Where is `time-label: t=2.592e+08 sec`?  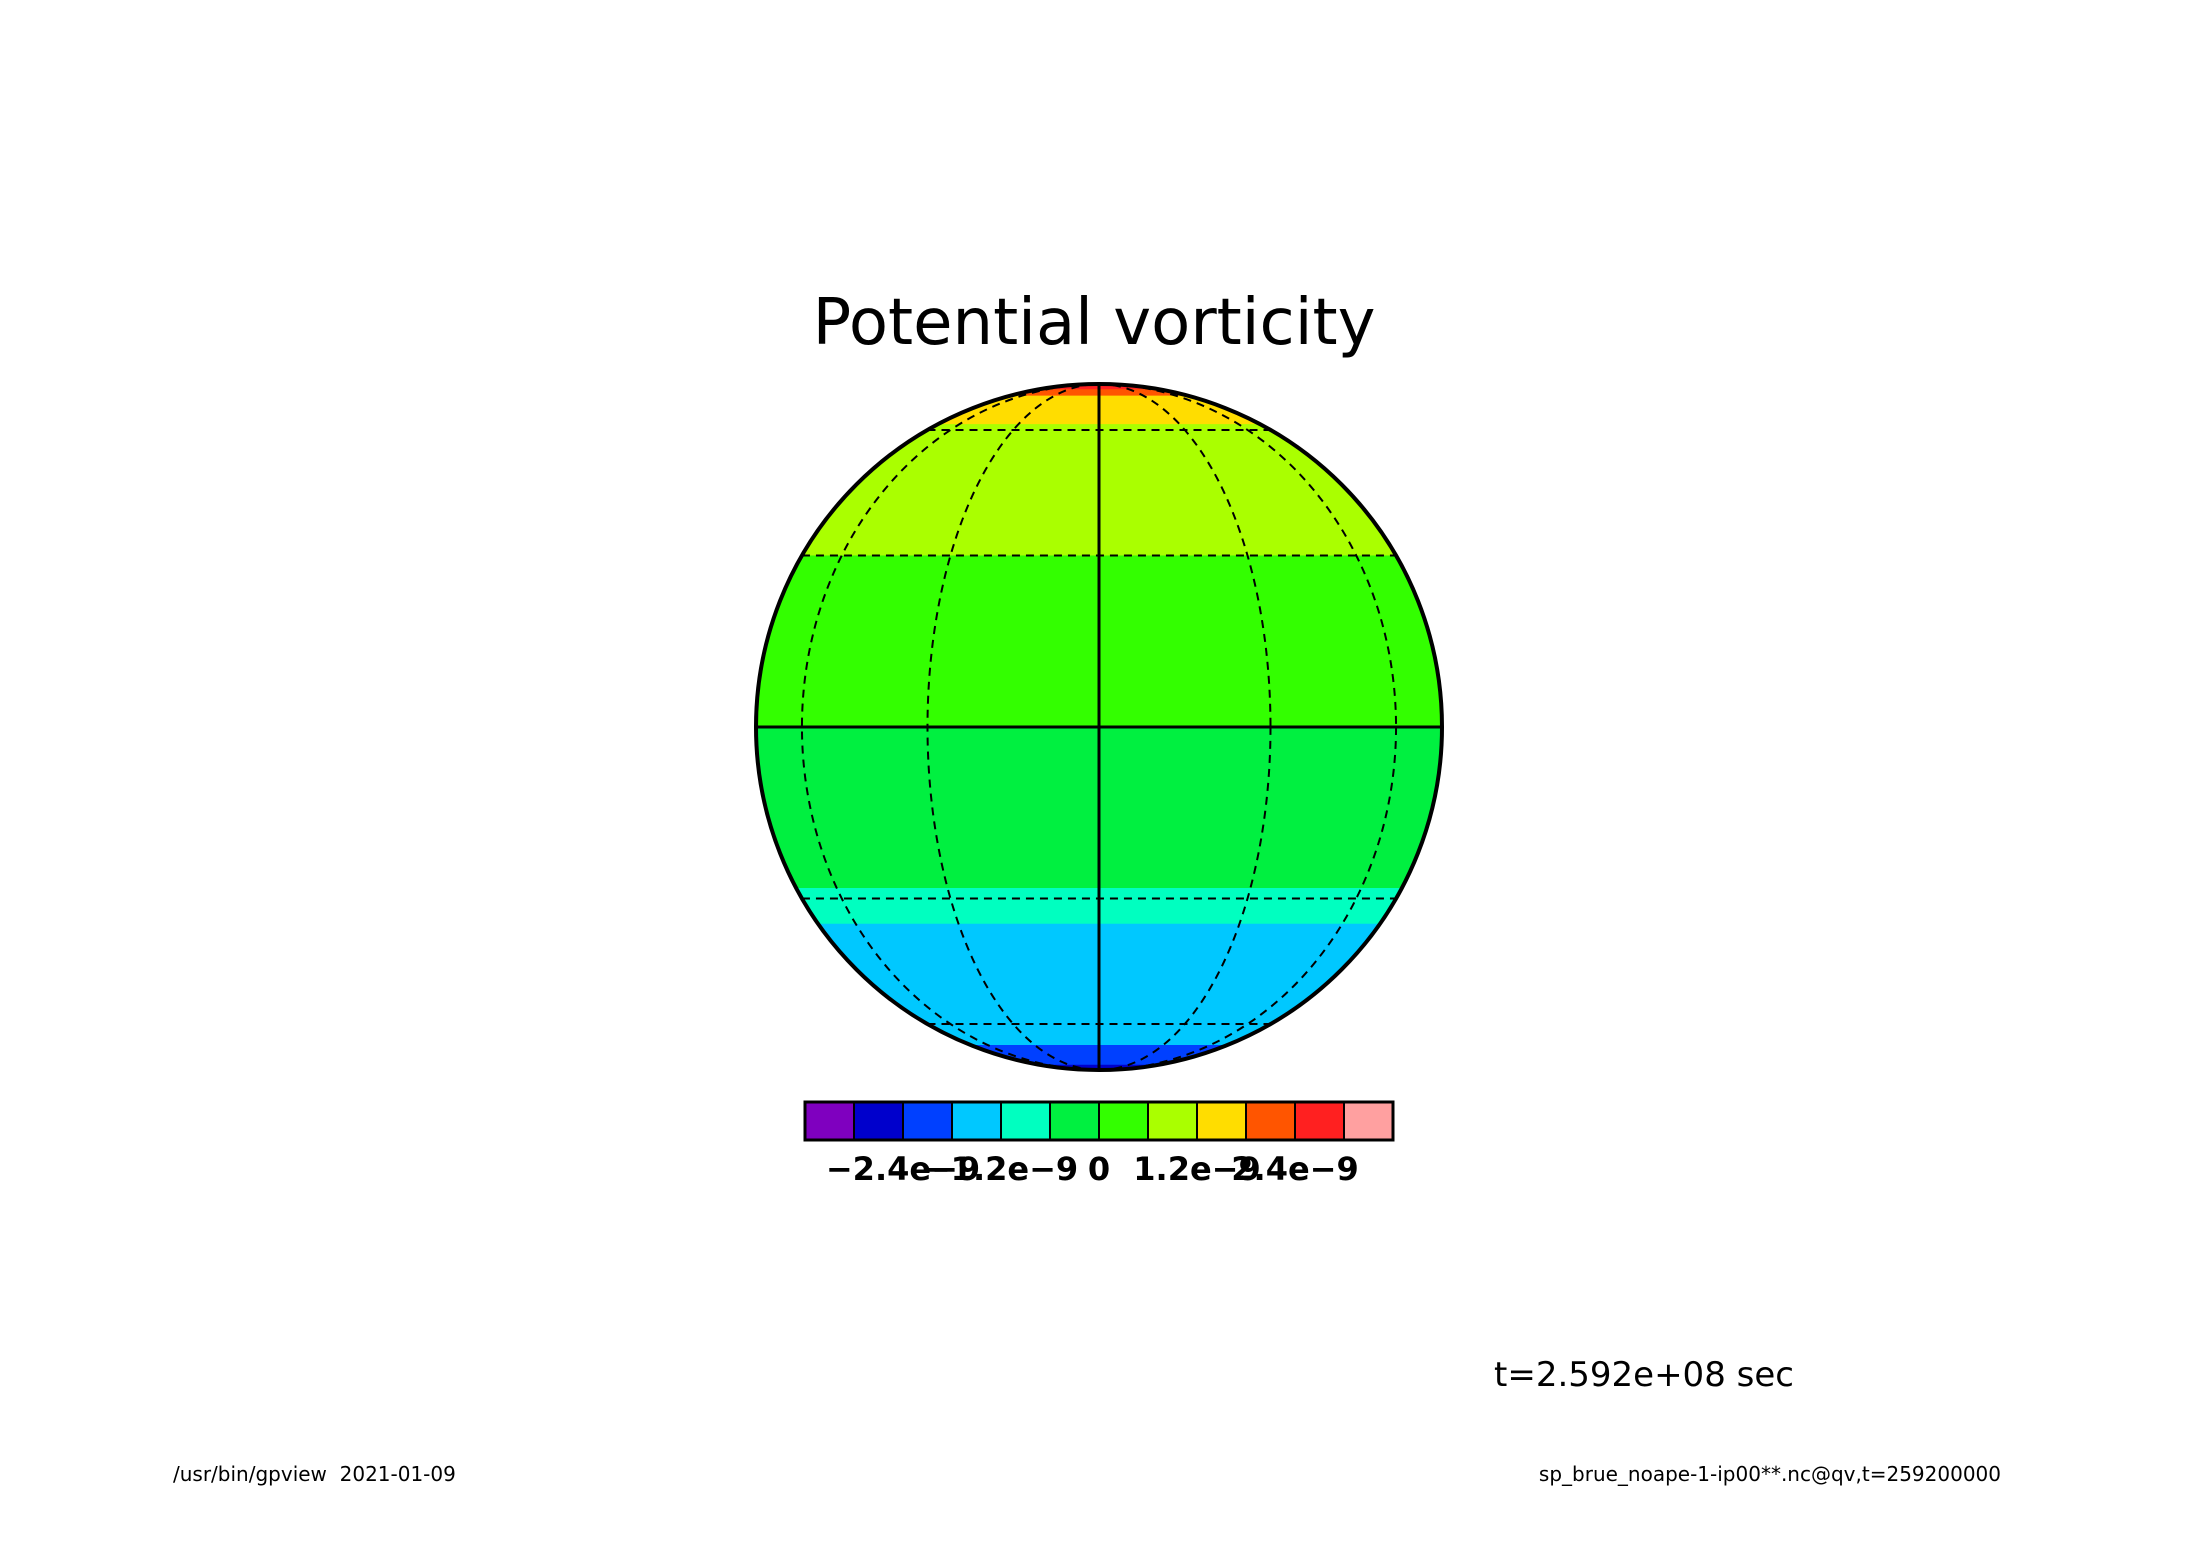
time-label: t=2.592e+08 sec is located at coordinates (1644, 1375).